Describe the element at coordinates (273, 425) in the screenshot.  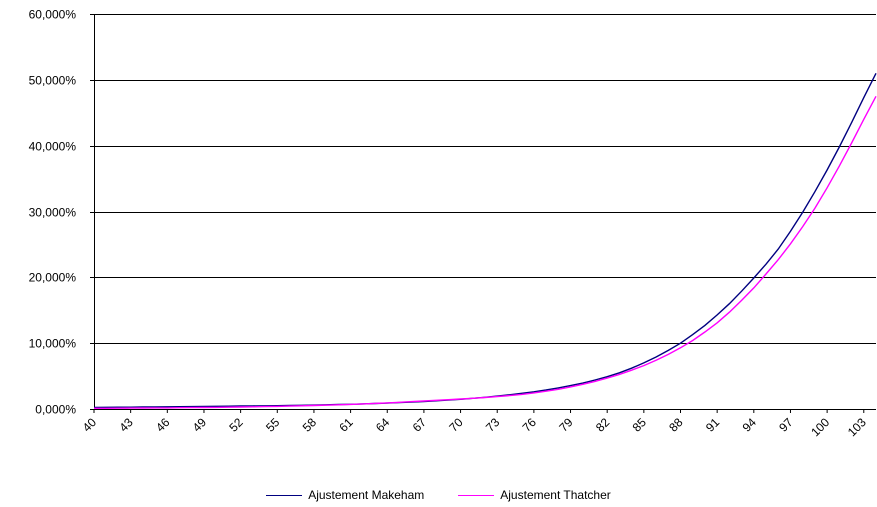
I see `x-tick-label: 55` at that location.